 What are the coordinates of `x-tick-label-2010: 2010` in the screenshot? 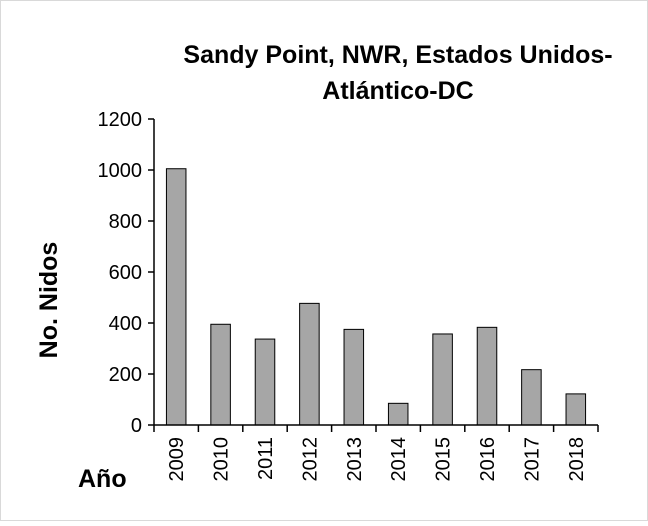 It's located at (222, 459).